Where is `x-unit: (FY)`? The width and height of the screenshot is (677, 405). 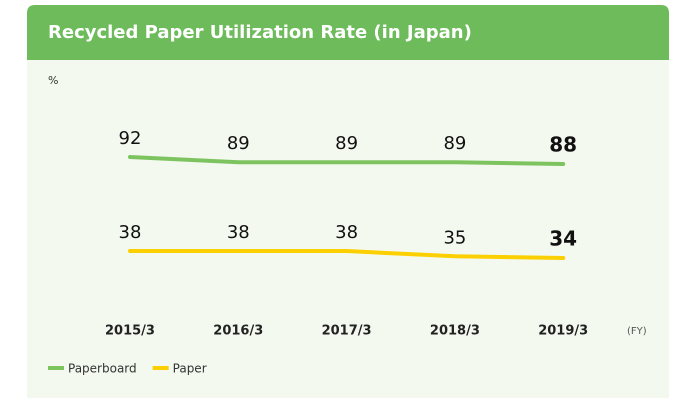 x-unit: (FY) is located at coordinates (637, 331).